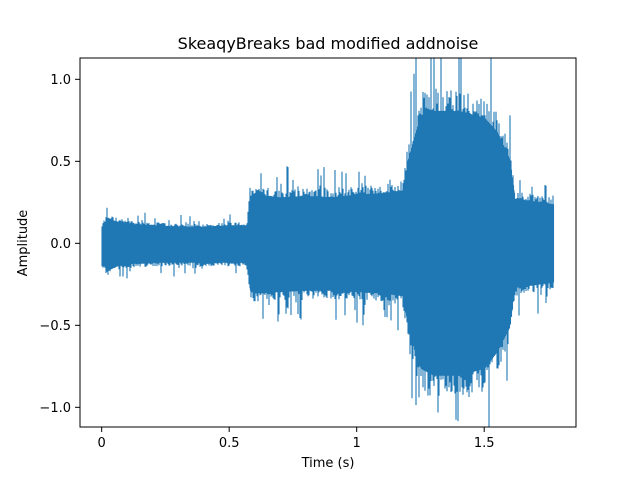  What do you see at coordinates (60, 162) in the screenshot?
I see `y-tick-label: 0.5` at bounding box center [60, 162].